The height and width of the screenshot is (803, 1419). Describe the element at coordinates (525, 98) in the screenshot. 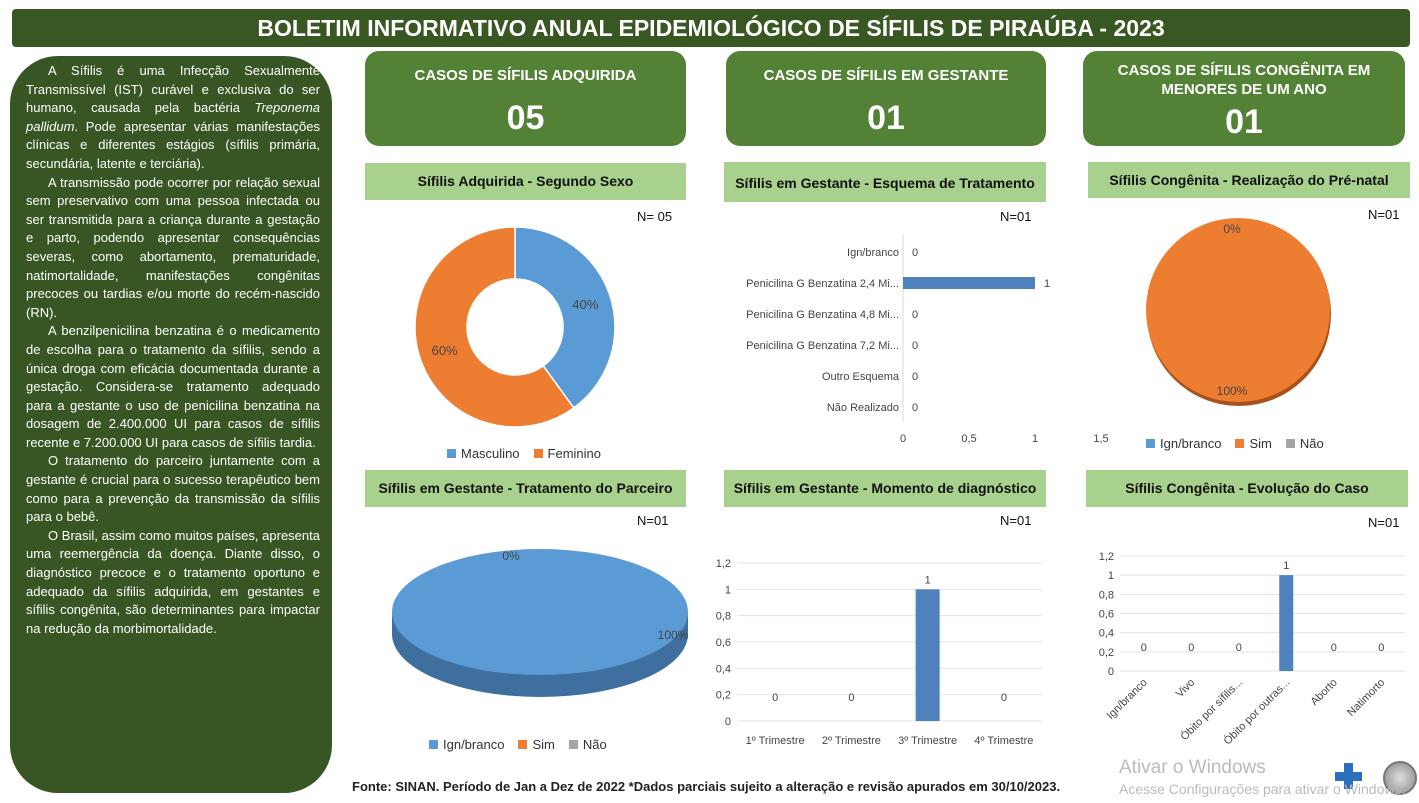

I see `kpi-acquired: CASOS DE SÍFILIS ADQUIRIDA 05` at that location.